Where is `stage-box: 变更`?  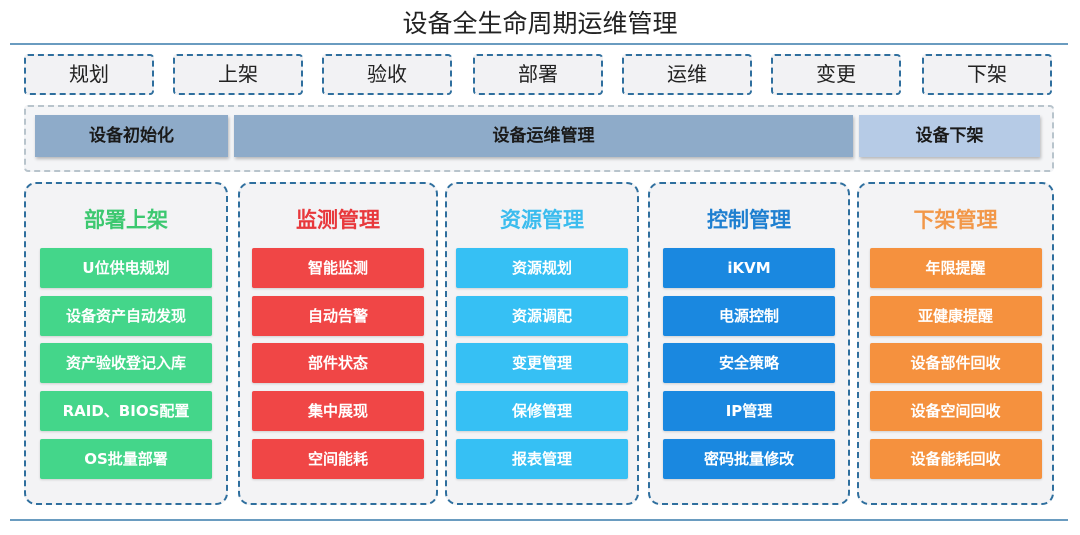
stage-box: 变更 is located at coordinates (836, 74).